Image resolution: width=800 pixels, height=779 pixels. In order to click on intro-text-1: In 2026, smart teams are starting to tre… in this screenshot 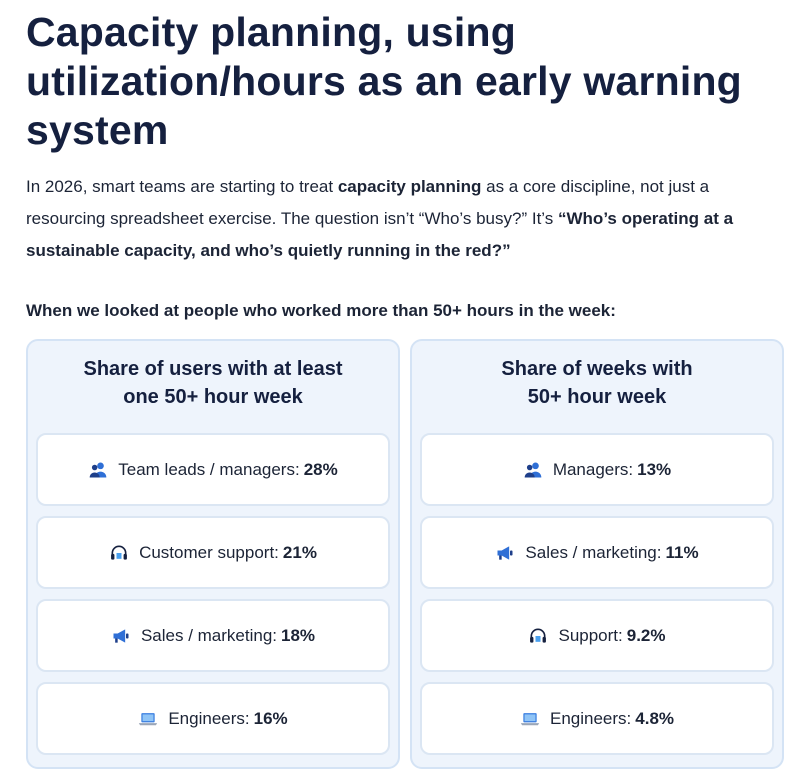, I will do `click(182, 186)`.